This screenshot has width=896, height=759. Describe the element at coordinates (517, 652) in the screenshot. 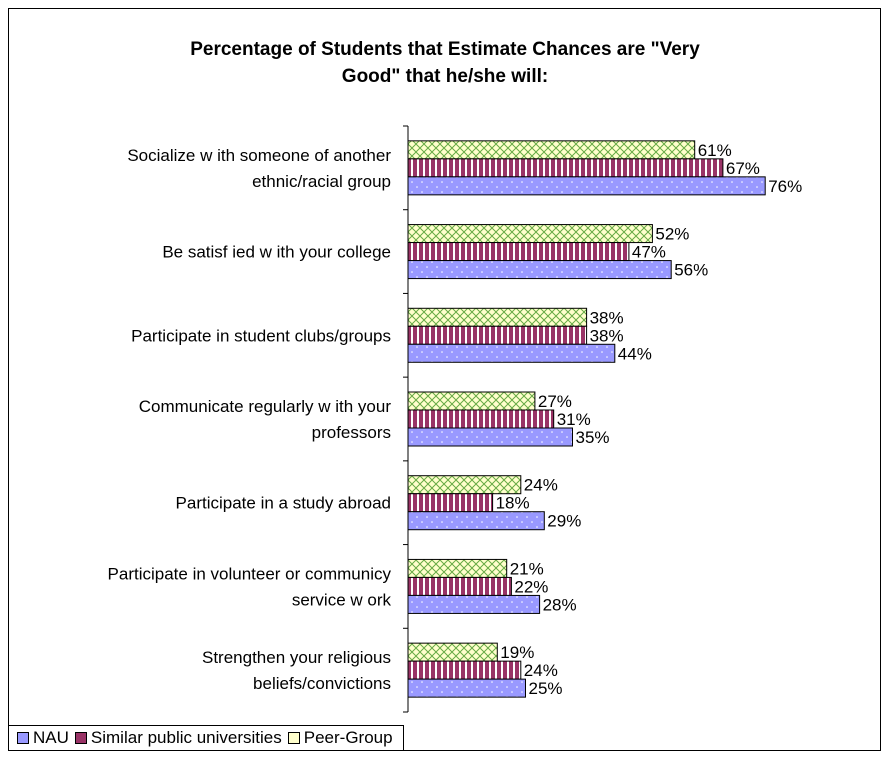

I see `data-label: 19%` at that location.